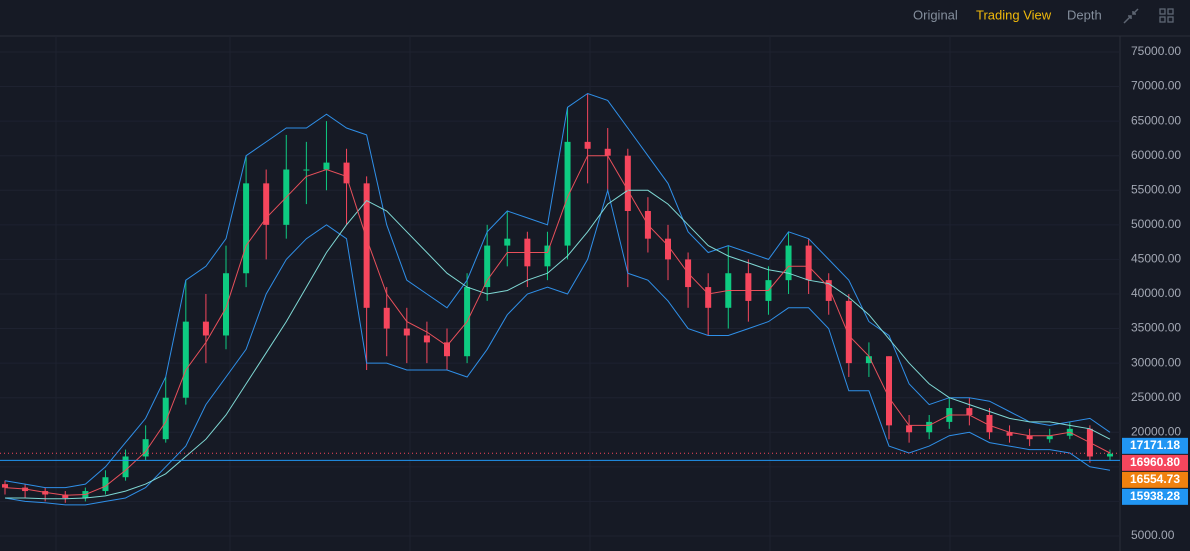 The image size is (1190, 551). I want to click on tab: Original, so click(935, 14).